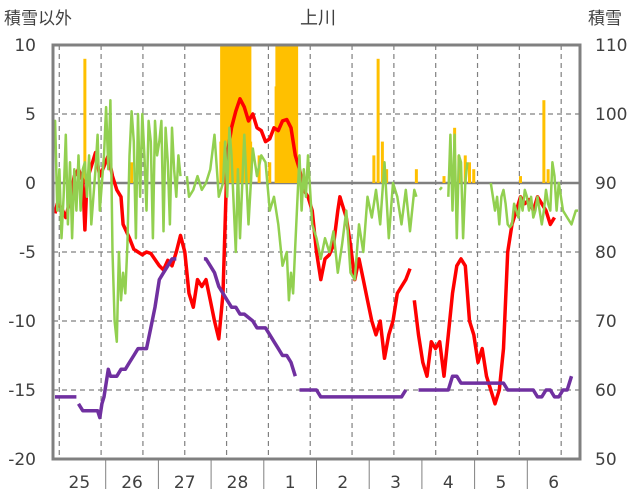 This screenshot has width=636, height=501. Describe the element at coordinates (30, 184) in the screenshot. I see `left-tick-label: 0` at that location.